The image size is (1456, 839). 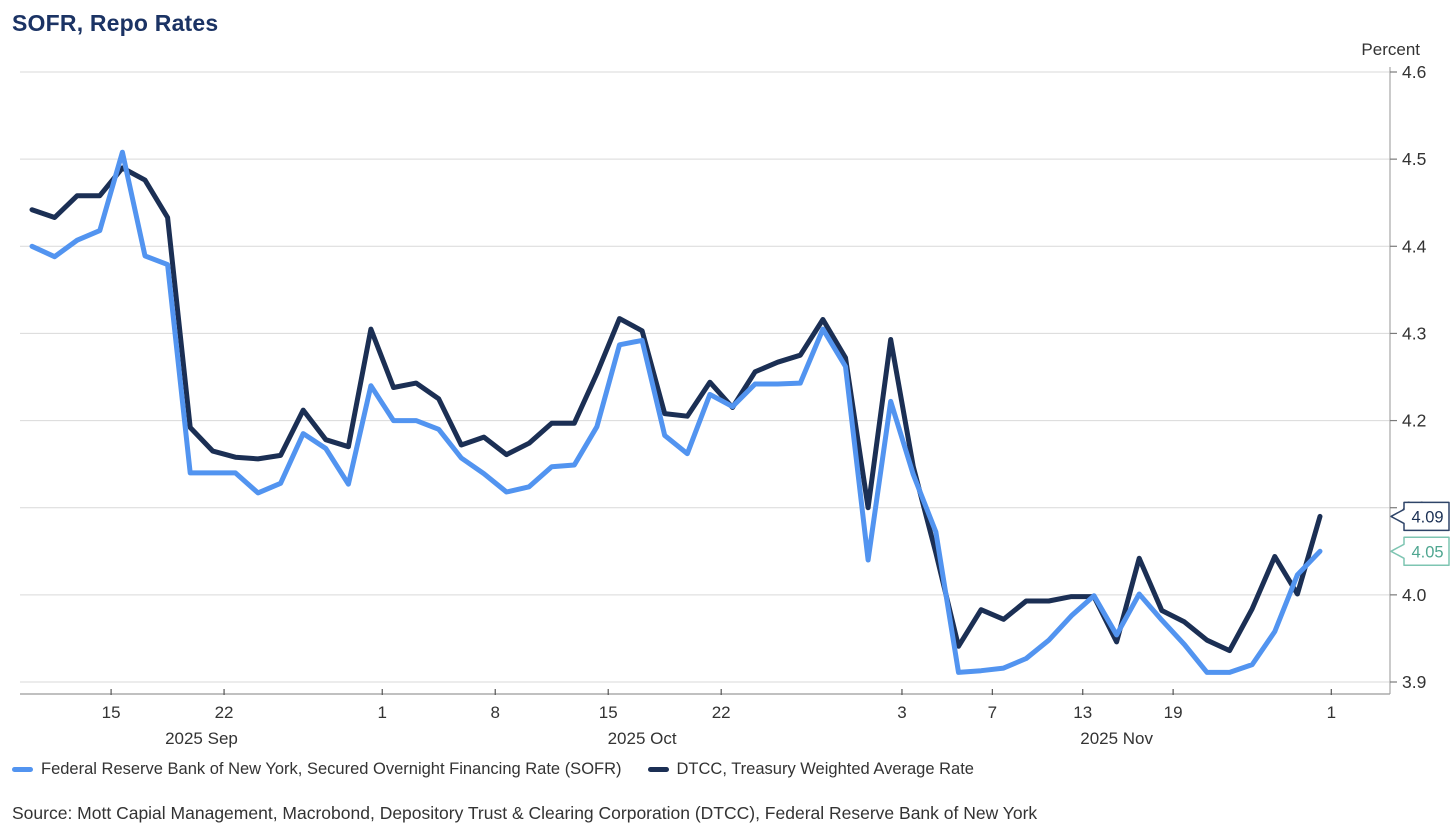 What do you see at coordinates (1082, 712) in the screenshot?
I see `x-axis-tick-label: 13` at bounding box center [1082, 712].